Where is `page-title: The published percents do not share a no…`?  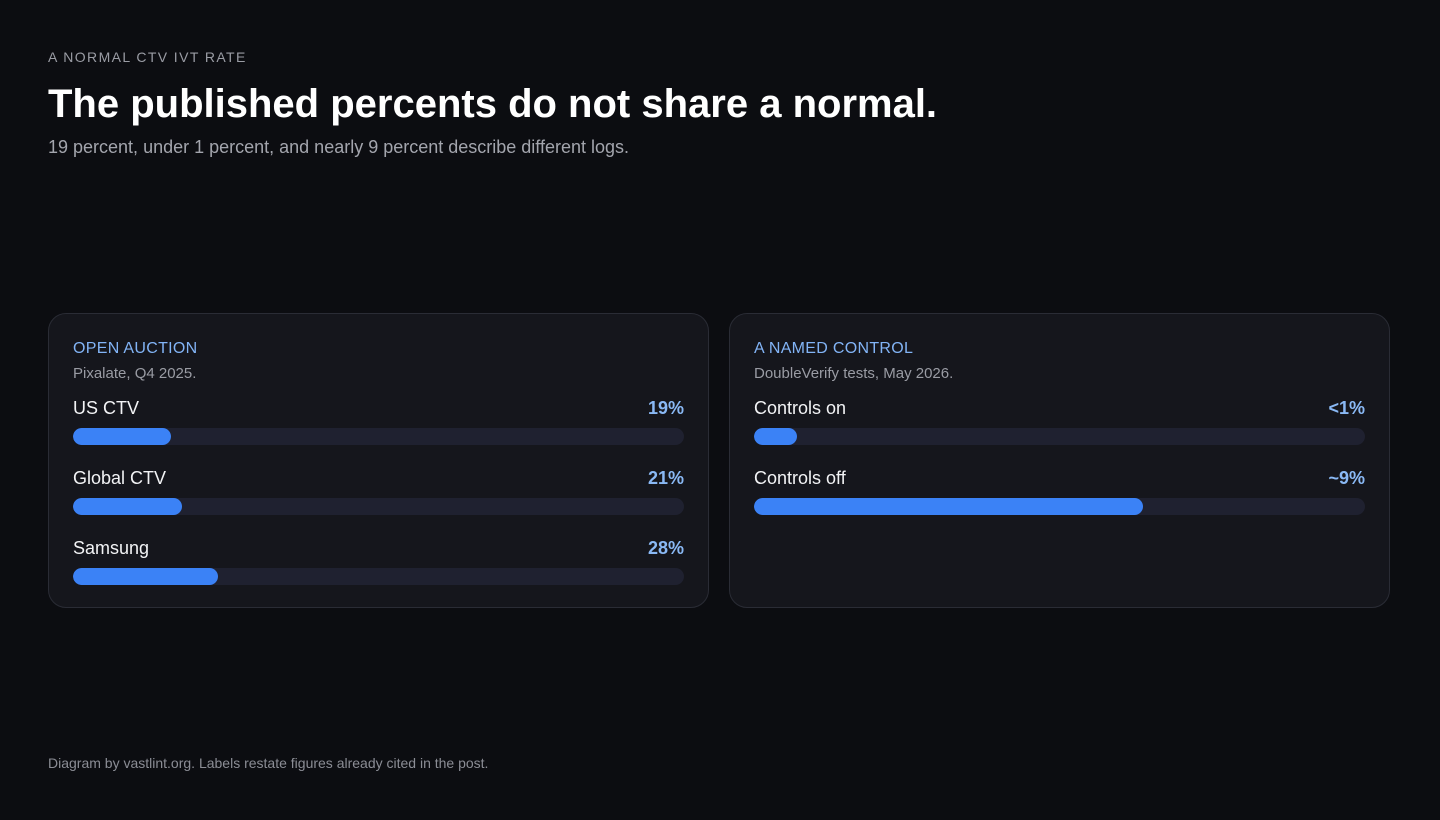
page-title: The published percents do not share a no… is located at coordinates (493, 104).